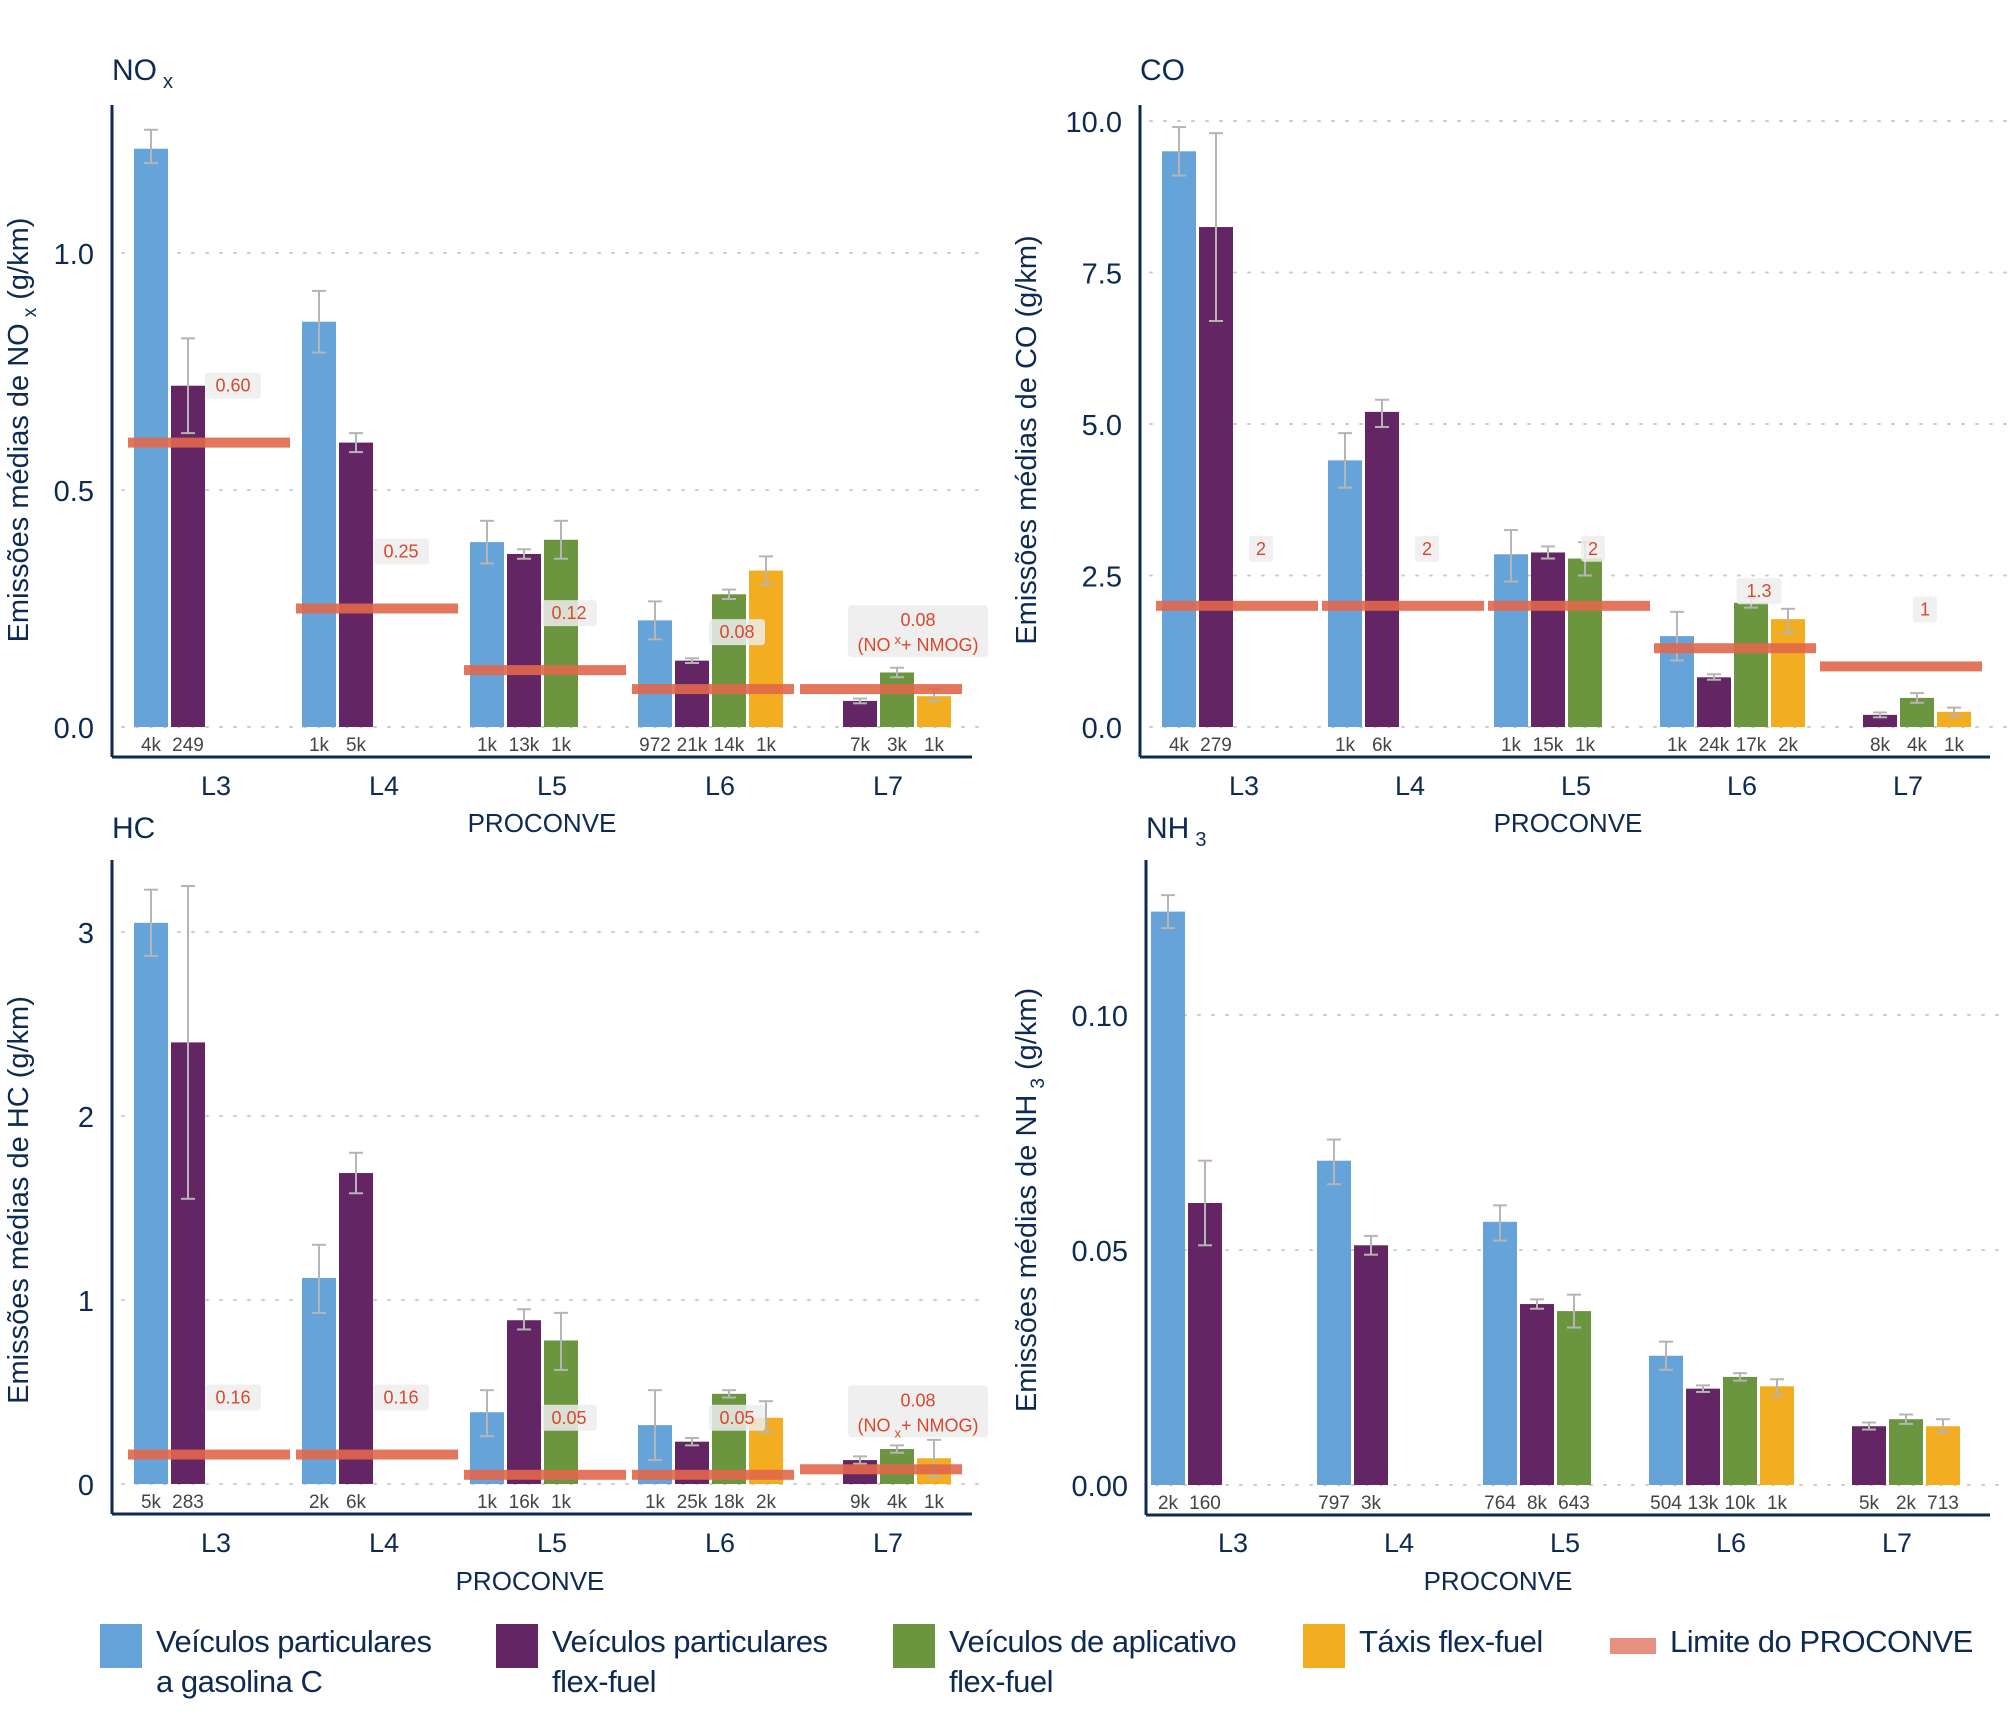 The image size is (2008, 1724). Describe the element at coordinates (1027, 439) in the screenshot. I see `y-axis-label: Emissões médias de CO (g/km)` at that location.